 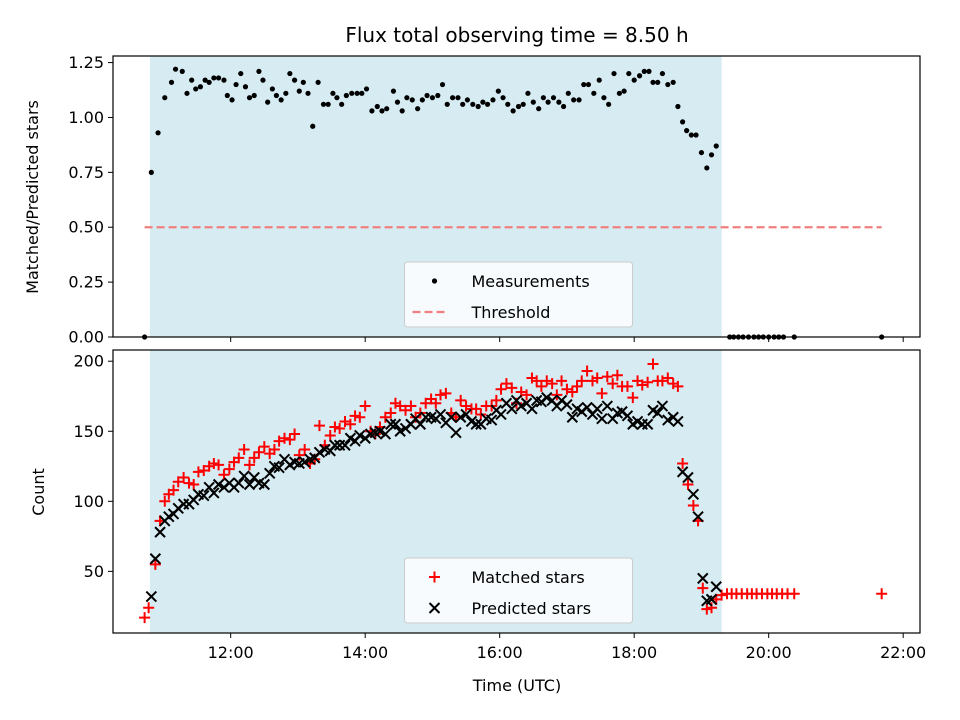 What do you see at coordinates (86, 62) in the screenshot?
I see `top-y-tick-label: 1.25` at bounding box center [86, 62].